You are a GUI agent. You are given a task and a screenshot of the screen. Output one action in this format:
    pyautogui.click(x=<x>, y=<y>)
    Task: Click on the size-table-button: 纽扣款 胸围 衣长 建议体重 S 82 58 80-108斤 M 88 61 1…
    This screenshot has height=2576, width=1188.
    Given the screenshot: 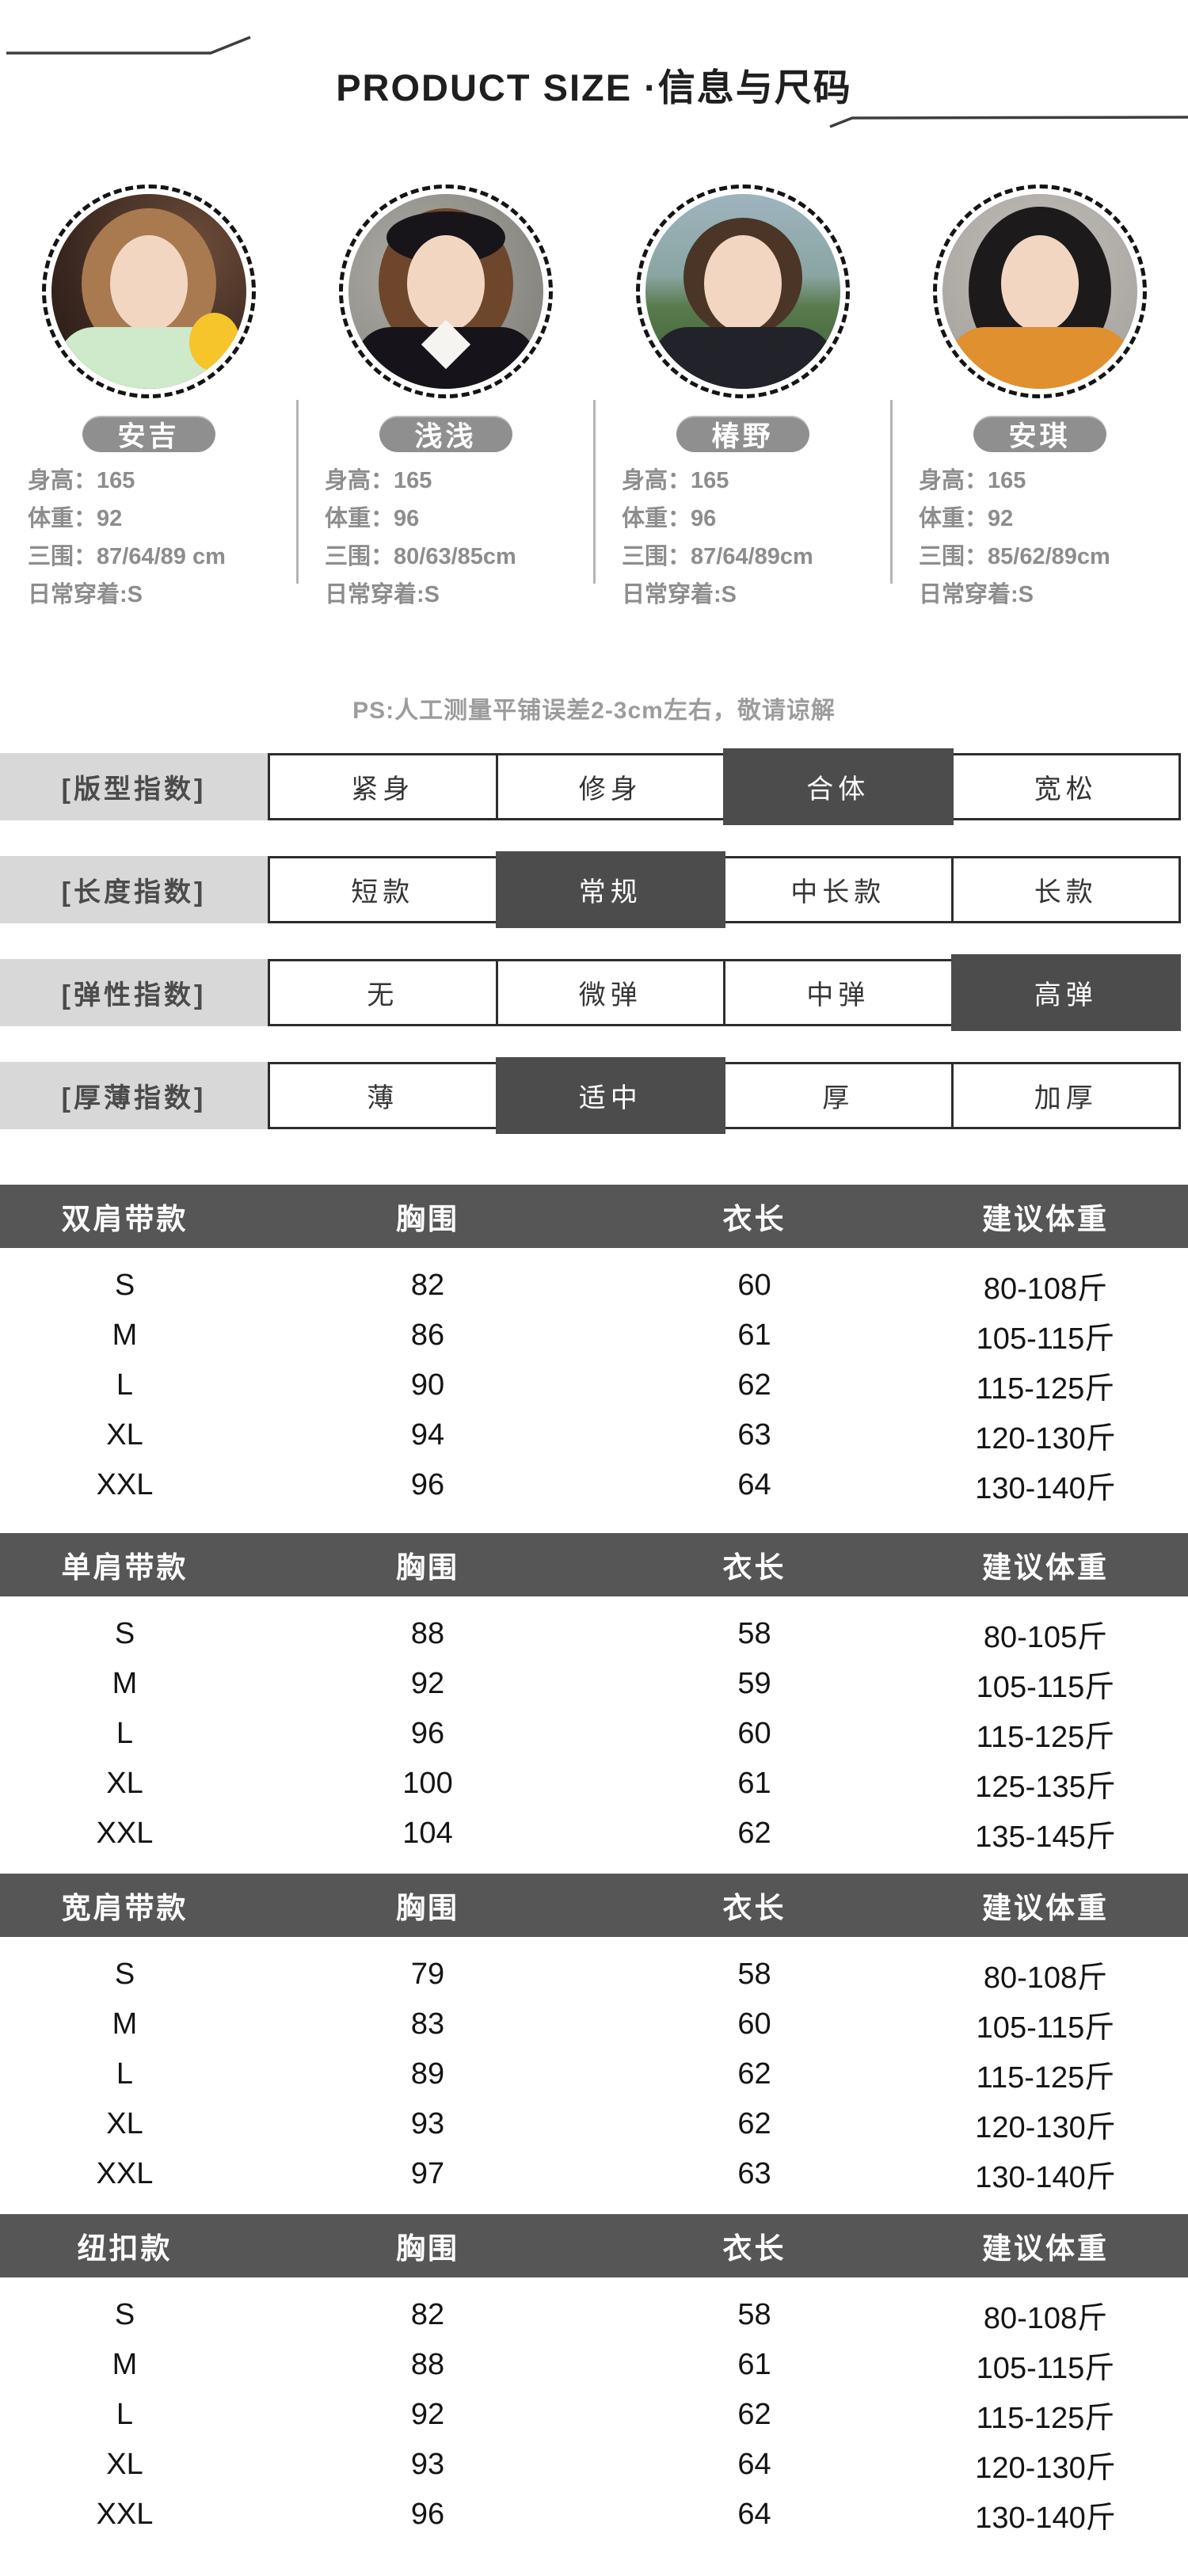 What is the action you would take?
    pyautogui.click(x=594, y=2377)
    